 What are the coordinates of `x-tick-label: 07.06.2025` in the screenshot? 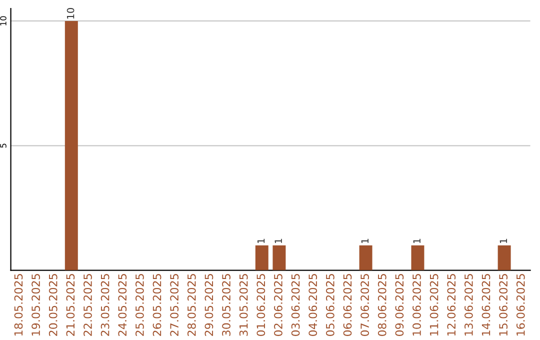 It's located at (364, 305).